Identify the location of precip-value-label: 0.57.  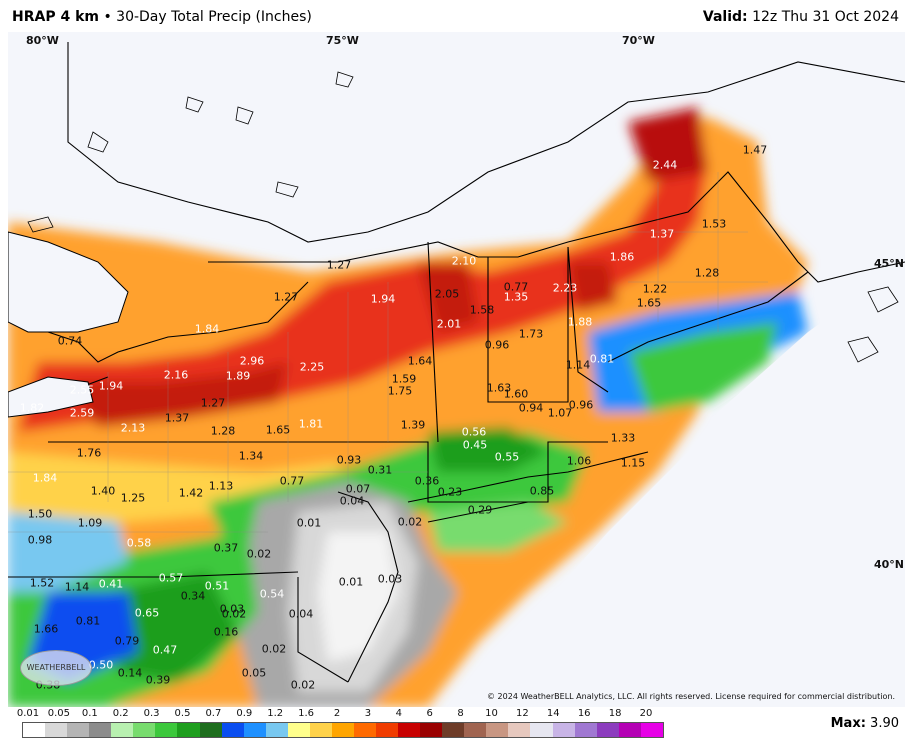
(171, 578).